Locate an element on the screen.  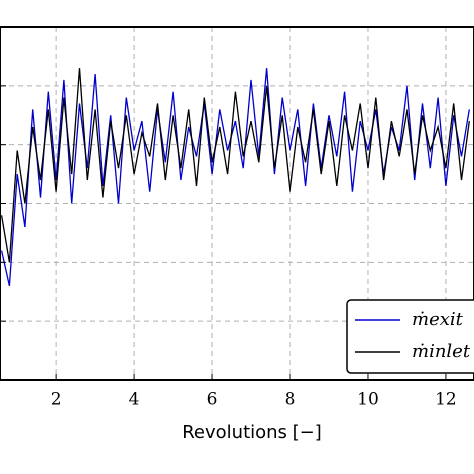
legend-box is located at coordinates (410, 336).